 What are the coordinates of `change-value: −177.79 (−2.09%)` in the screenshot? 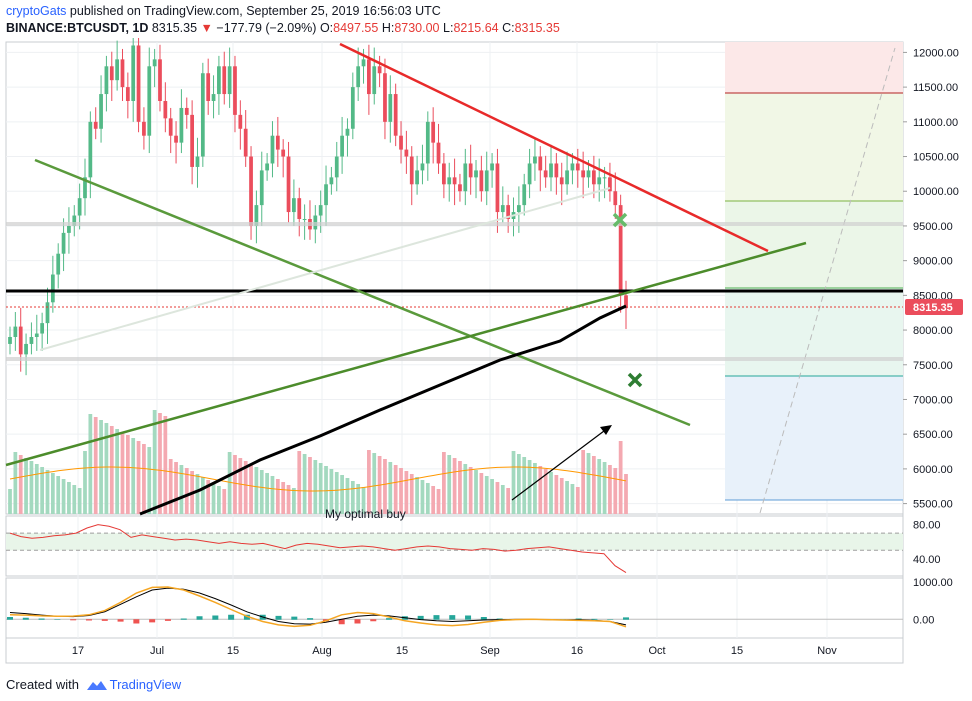 It's located at (266, 28).